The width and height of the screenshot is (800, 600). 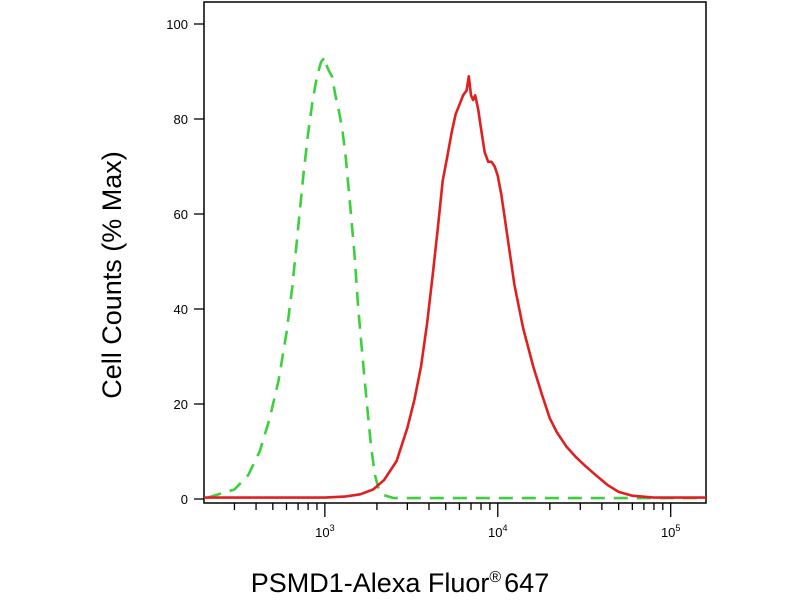 I want to click on x-axis-title-suffix: 647, so click(x=526, y=583).